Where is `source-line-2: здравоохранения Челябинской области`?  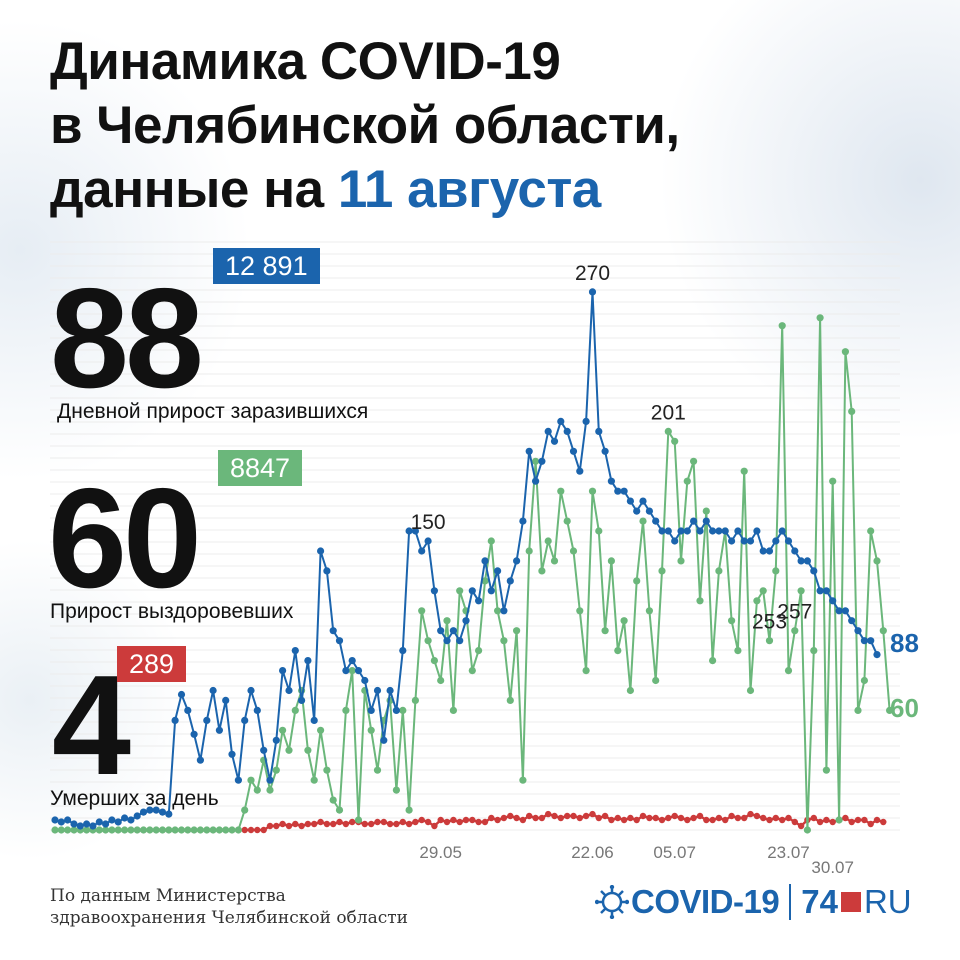 source-line-2: здравоохранения Челябинской области is located at coordinates (229, 918).